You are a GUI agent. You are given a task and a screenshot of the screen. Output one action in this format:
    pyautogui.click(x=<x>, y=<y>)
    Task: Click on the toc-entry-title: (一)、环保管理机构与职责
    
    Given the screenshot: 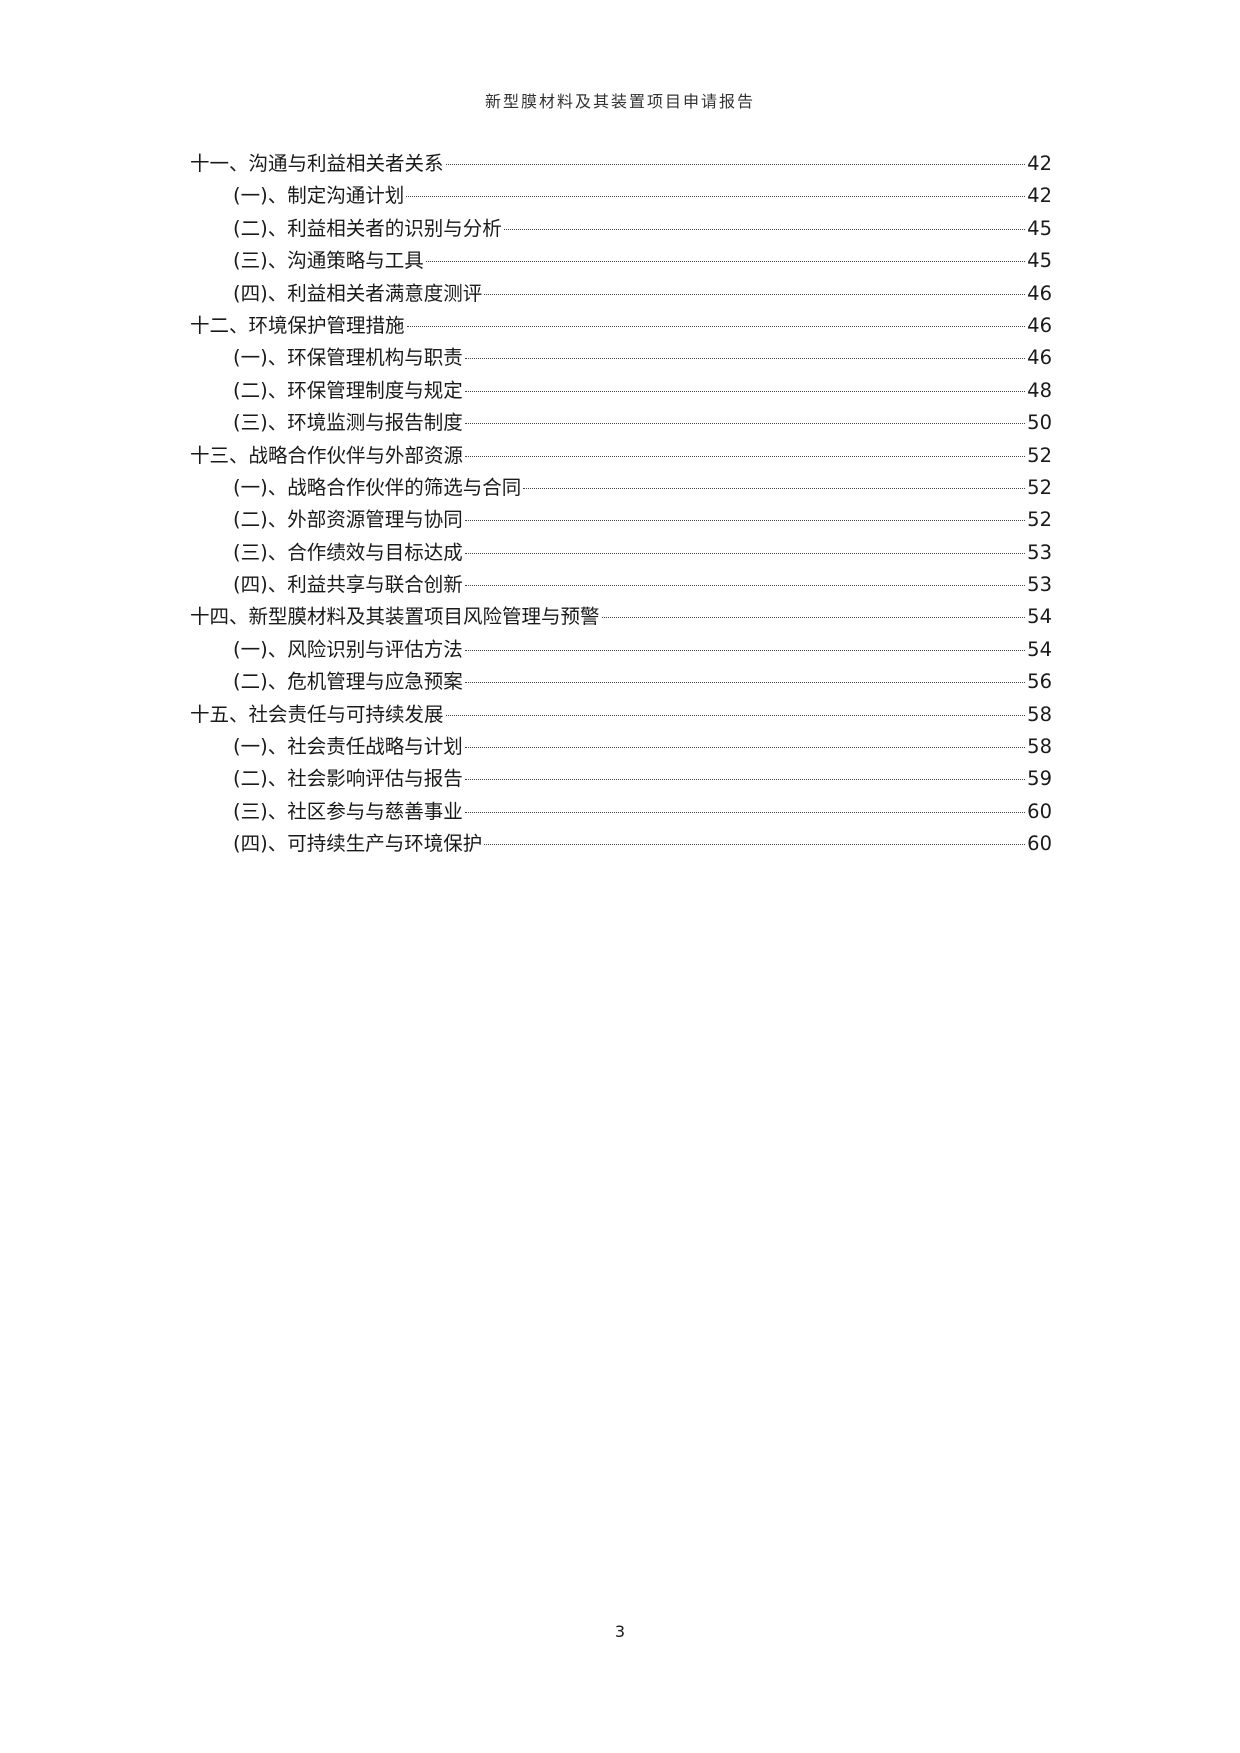 What is the action you would take?
    pyautogui.click(x=348, y=358)
    